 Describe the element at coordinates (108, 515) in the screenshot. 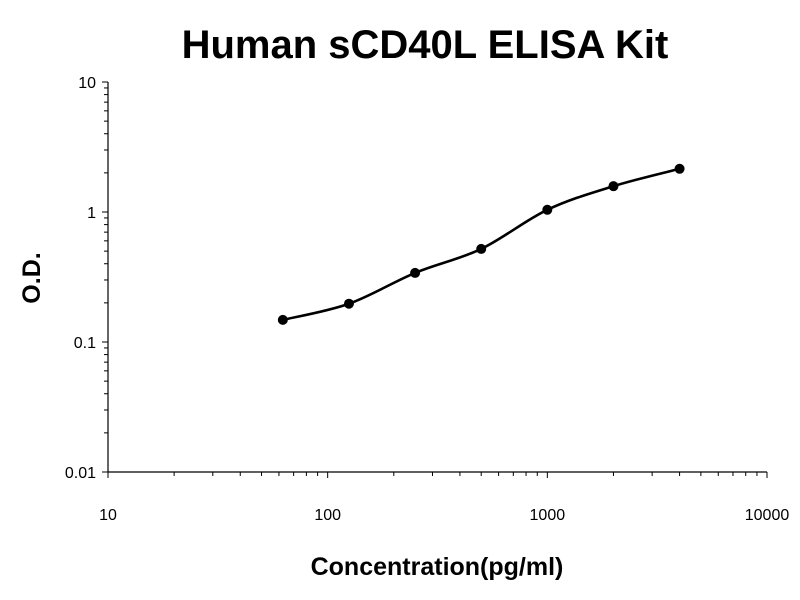

I see `x-tick-label: 10` at that location.